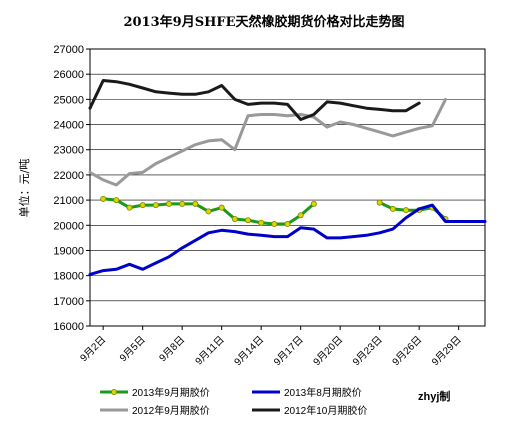 The height and width of the screenshot is (433, 527). What do you see at coordinates (68, 100) in the screenshot?
I see `y-tick-label: 25000` at bounding box center [68, 100].